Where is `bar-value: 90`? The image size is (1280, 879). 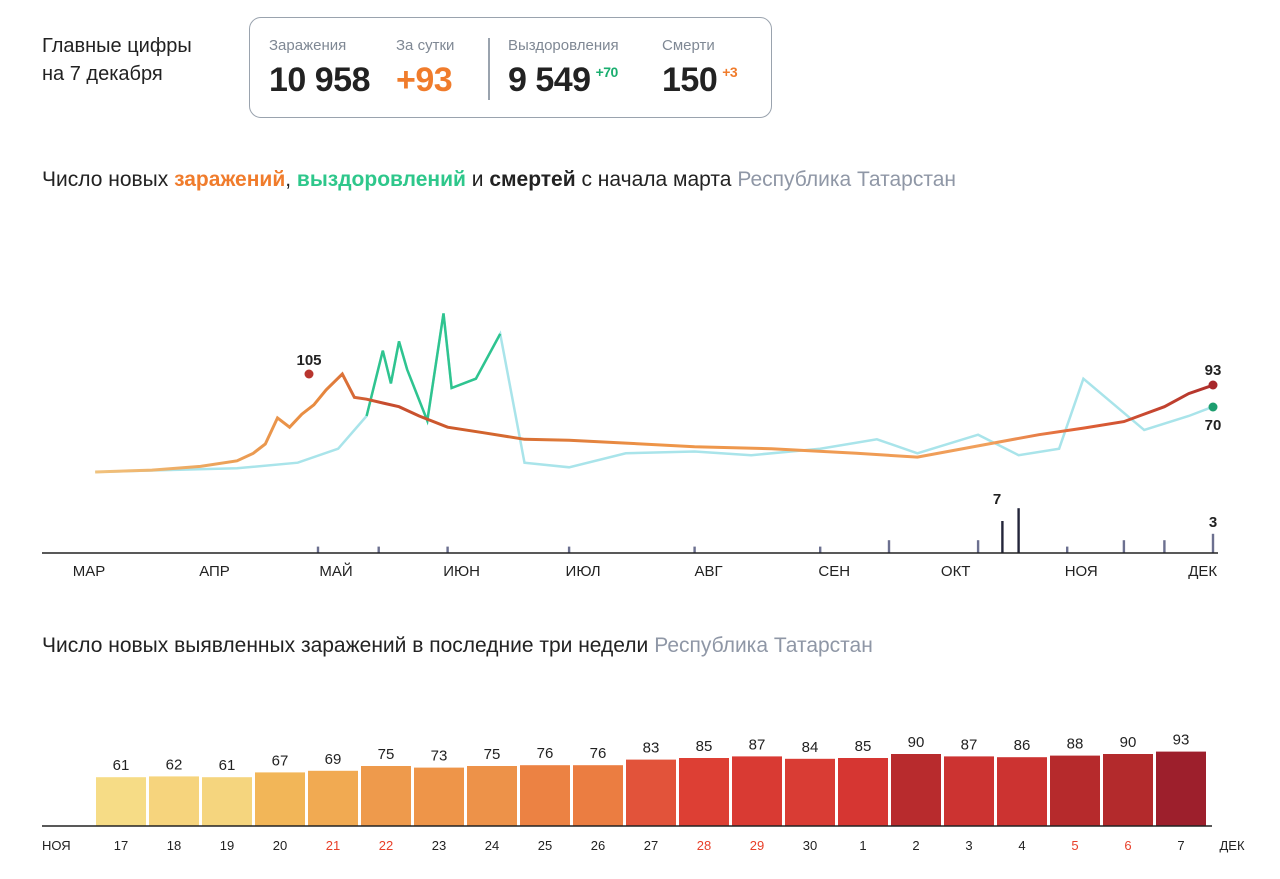 bar-value: 90 is located at coordinates (1128, 742).